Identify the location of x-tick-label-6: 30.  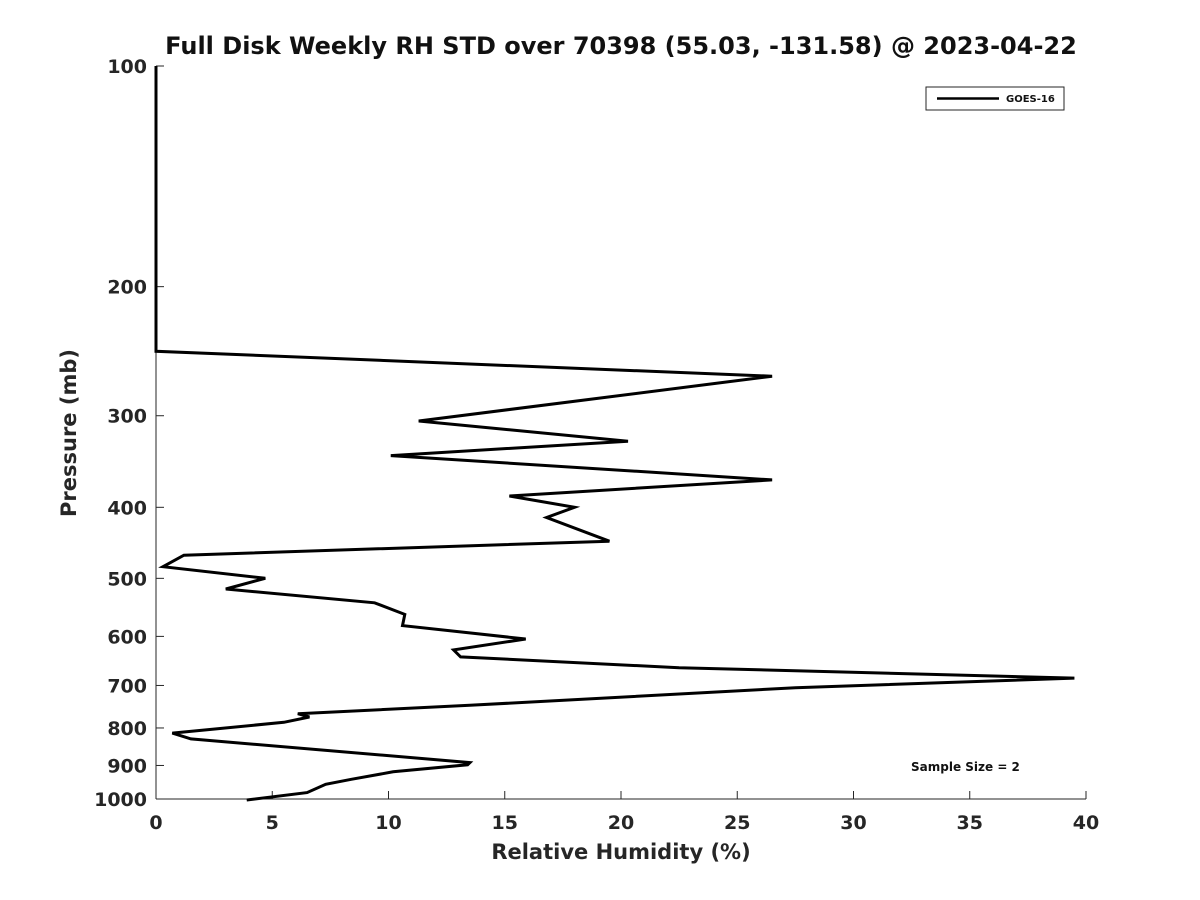
(853, 823).